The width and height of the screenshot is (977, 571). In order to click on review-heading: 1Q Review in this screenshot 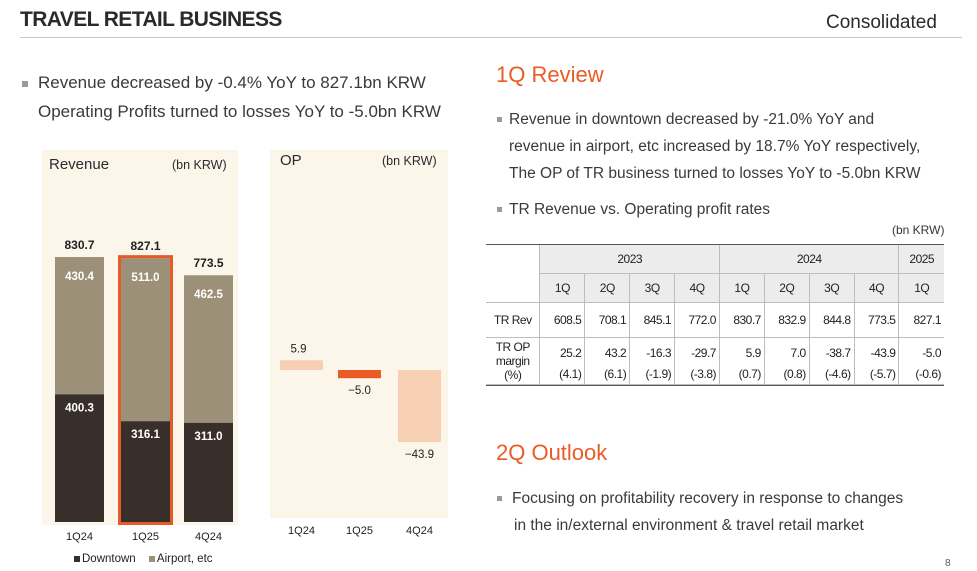, I will do `click(550, 74)`.